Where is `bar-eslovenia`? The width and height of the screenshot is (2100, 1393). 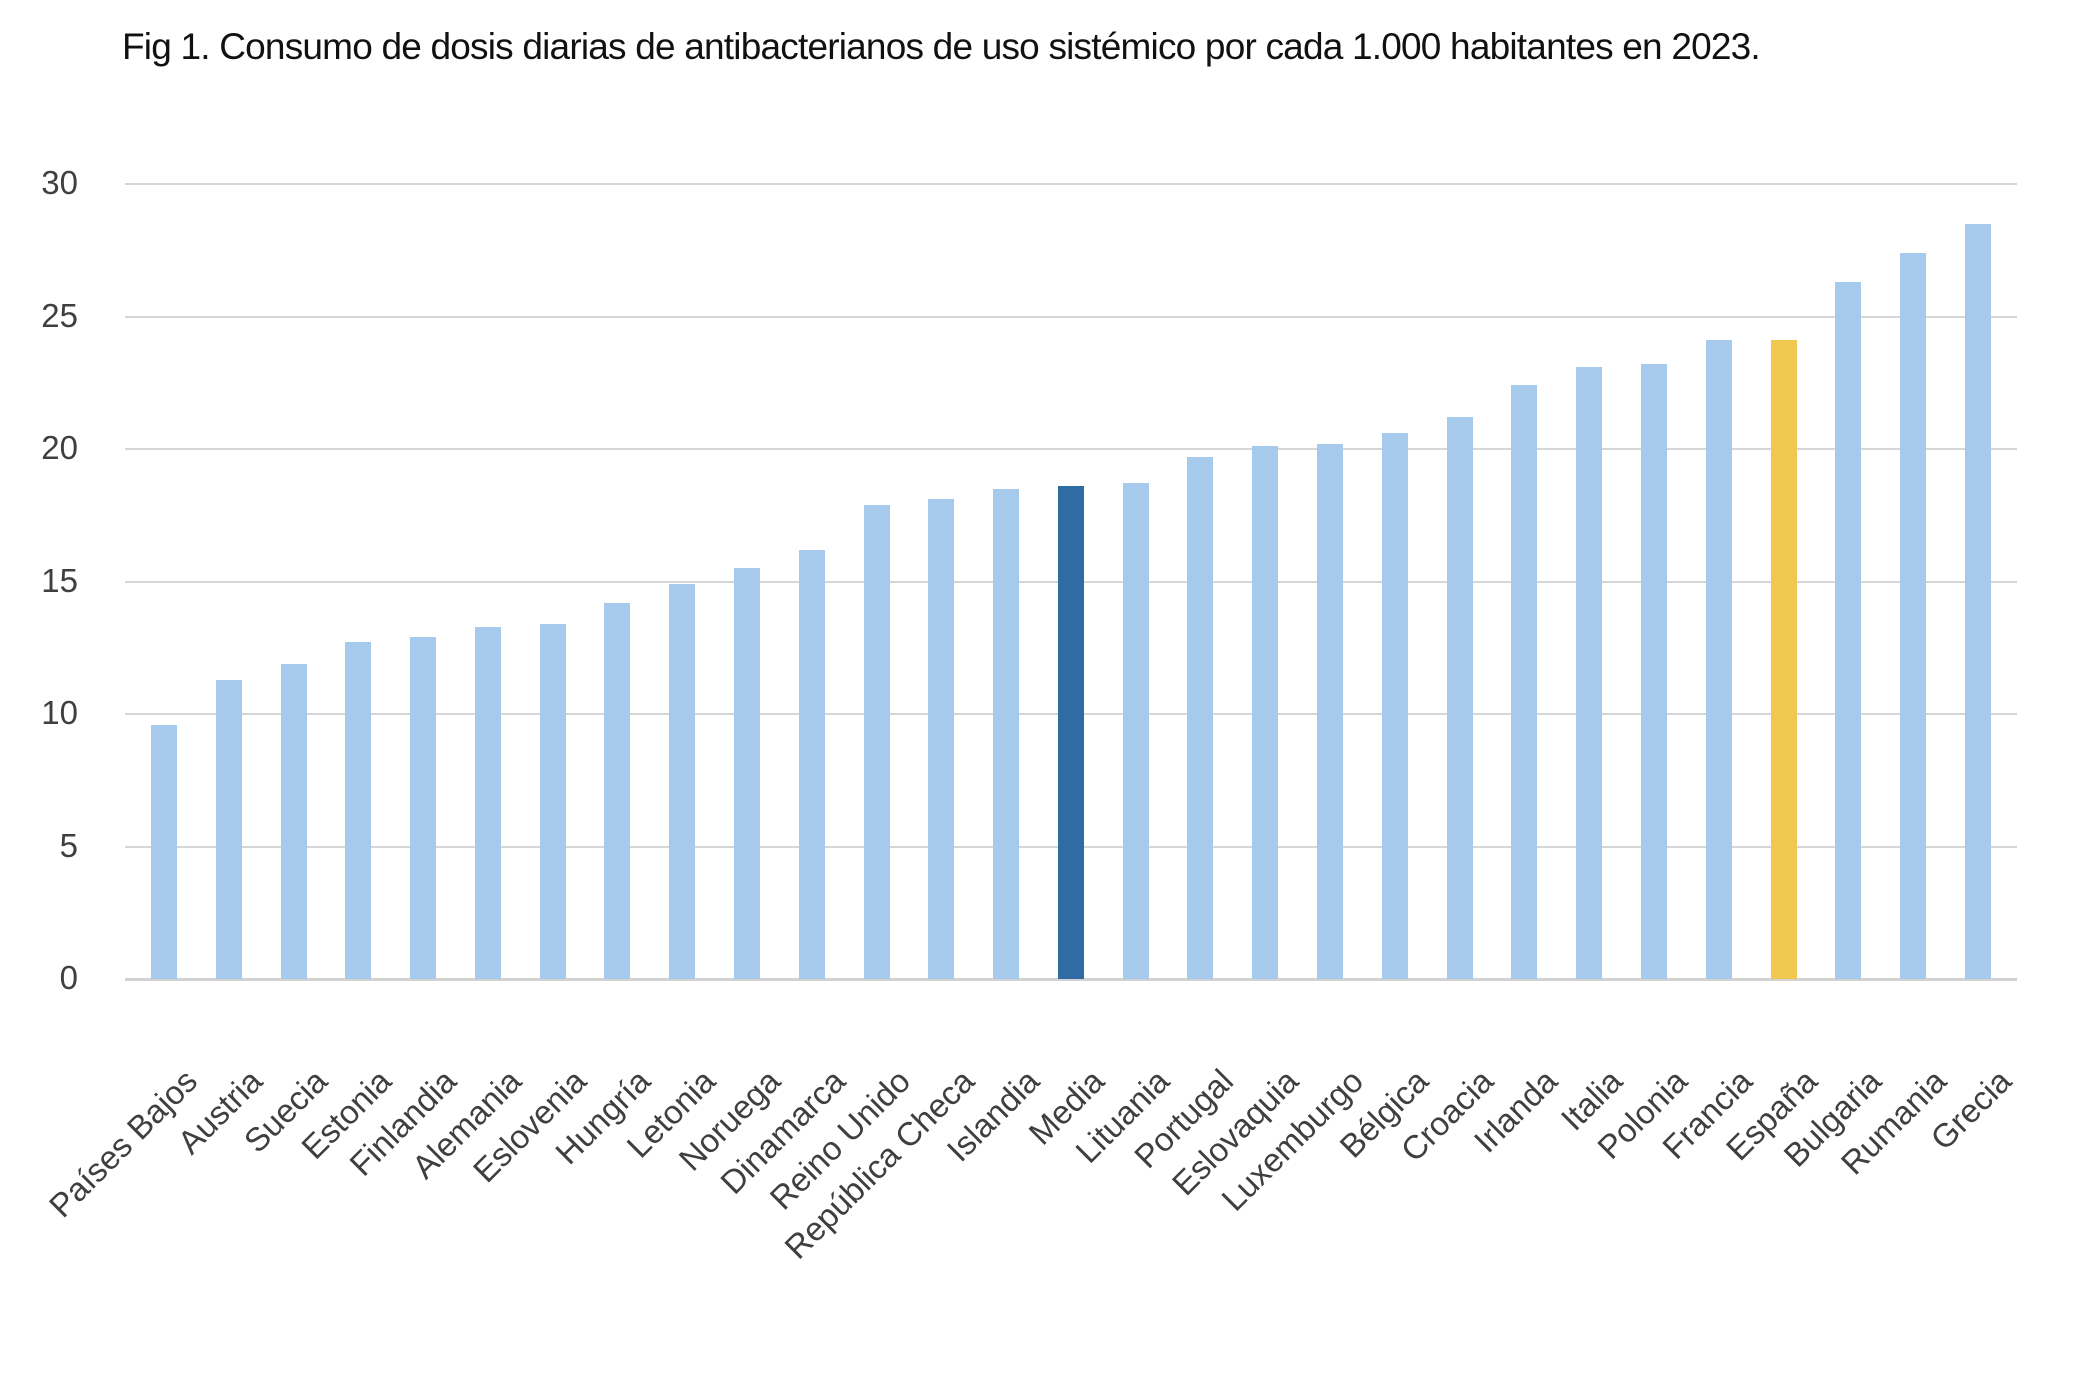
bar-eslovenia is located at coordinates (552, 801).